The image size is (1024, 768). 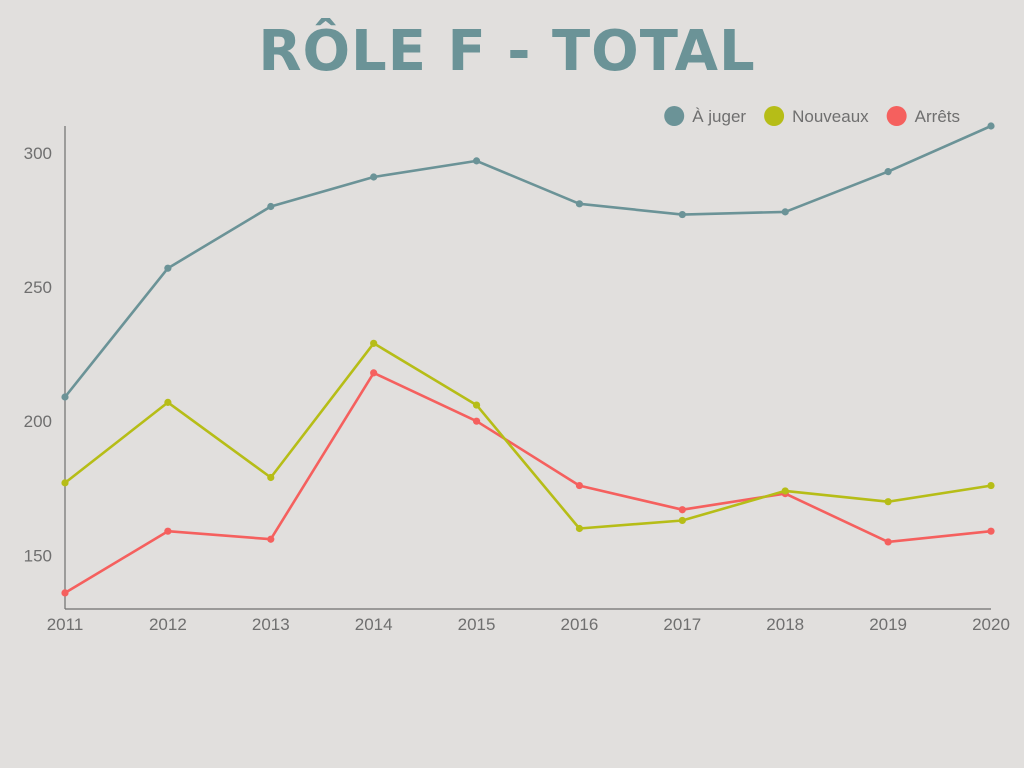 I want to click on x-tick-label: 2017, so click(x=682, y=624).